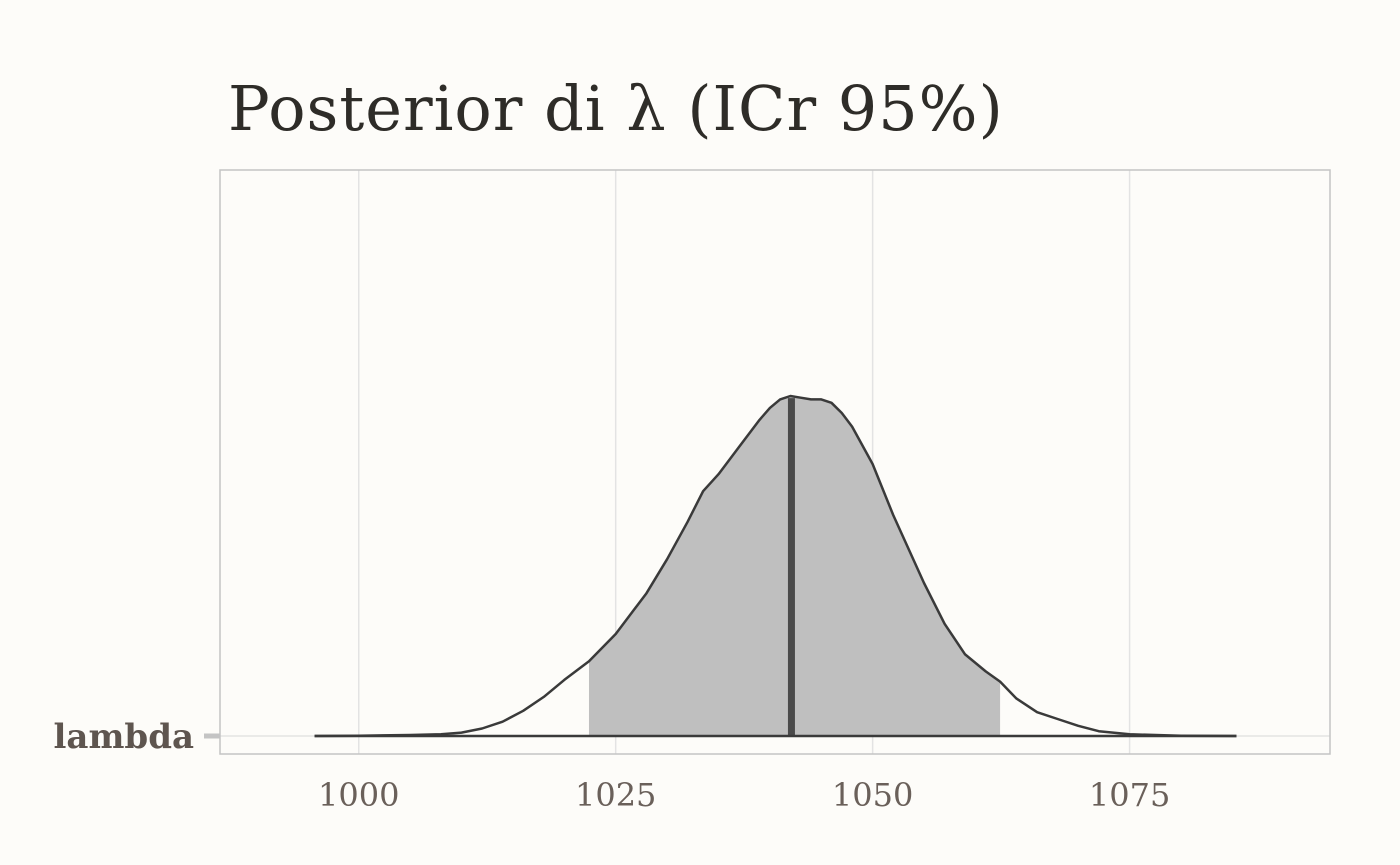 The height and width of the screenshot is (865, 1400). Describe the element at coordinates (744, 795) in the screenshot. I see `x-axis: 1000 1025 1050 1075` at that location.